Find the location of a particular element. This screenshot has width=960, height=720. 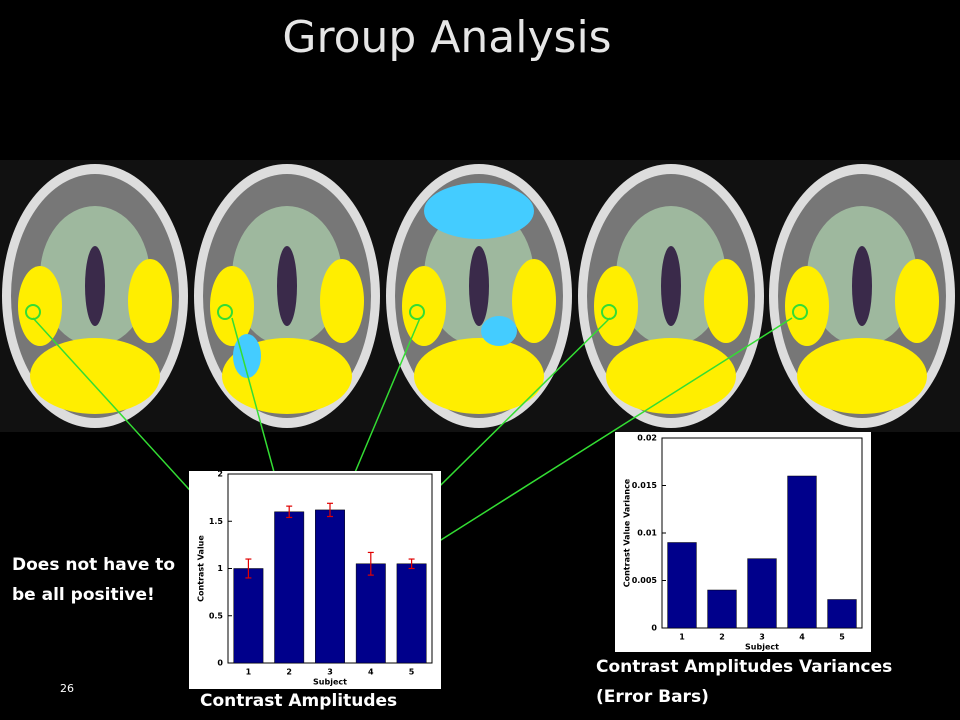

y-tick-label: 0.005 is located at coordinates (645, 580).